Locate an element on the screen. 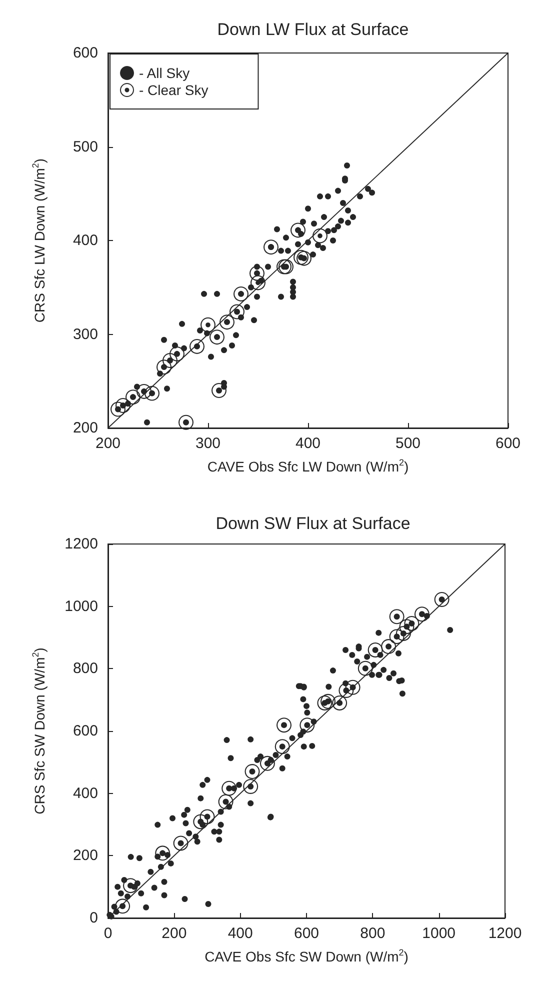 The width and height of the screenshot is (539, 993). x-tick-label: 1200 is located at coordinates (505, 933).